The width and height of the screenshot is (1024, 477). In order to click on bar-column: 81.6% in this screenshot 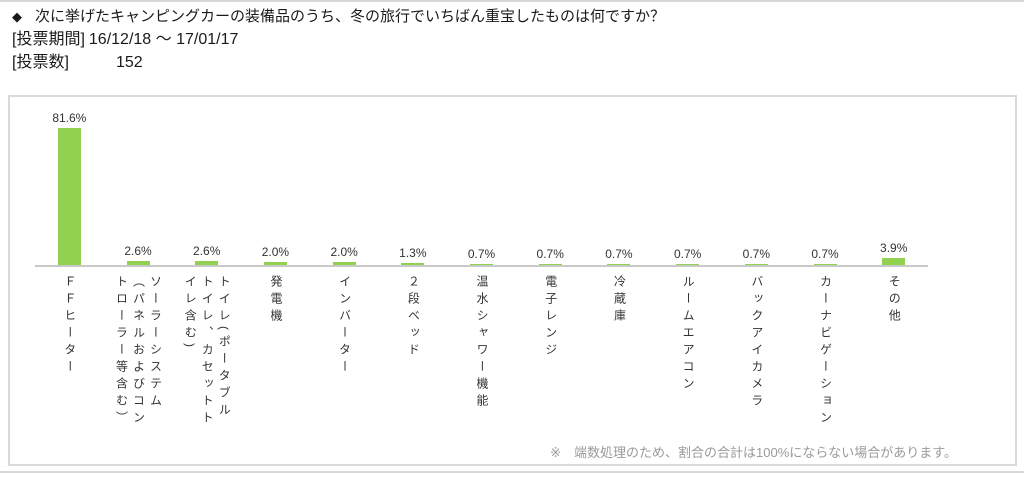, I will do `click(69, 181)`.